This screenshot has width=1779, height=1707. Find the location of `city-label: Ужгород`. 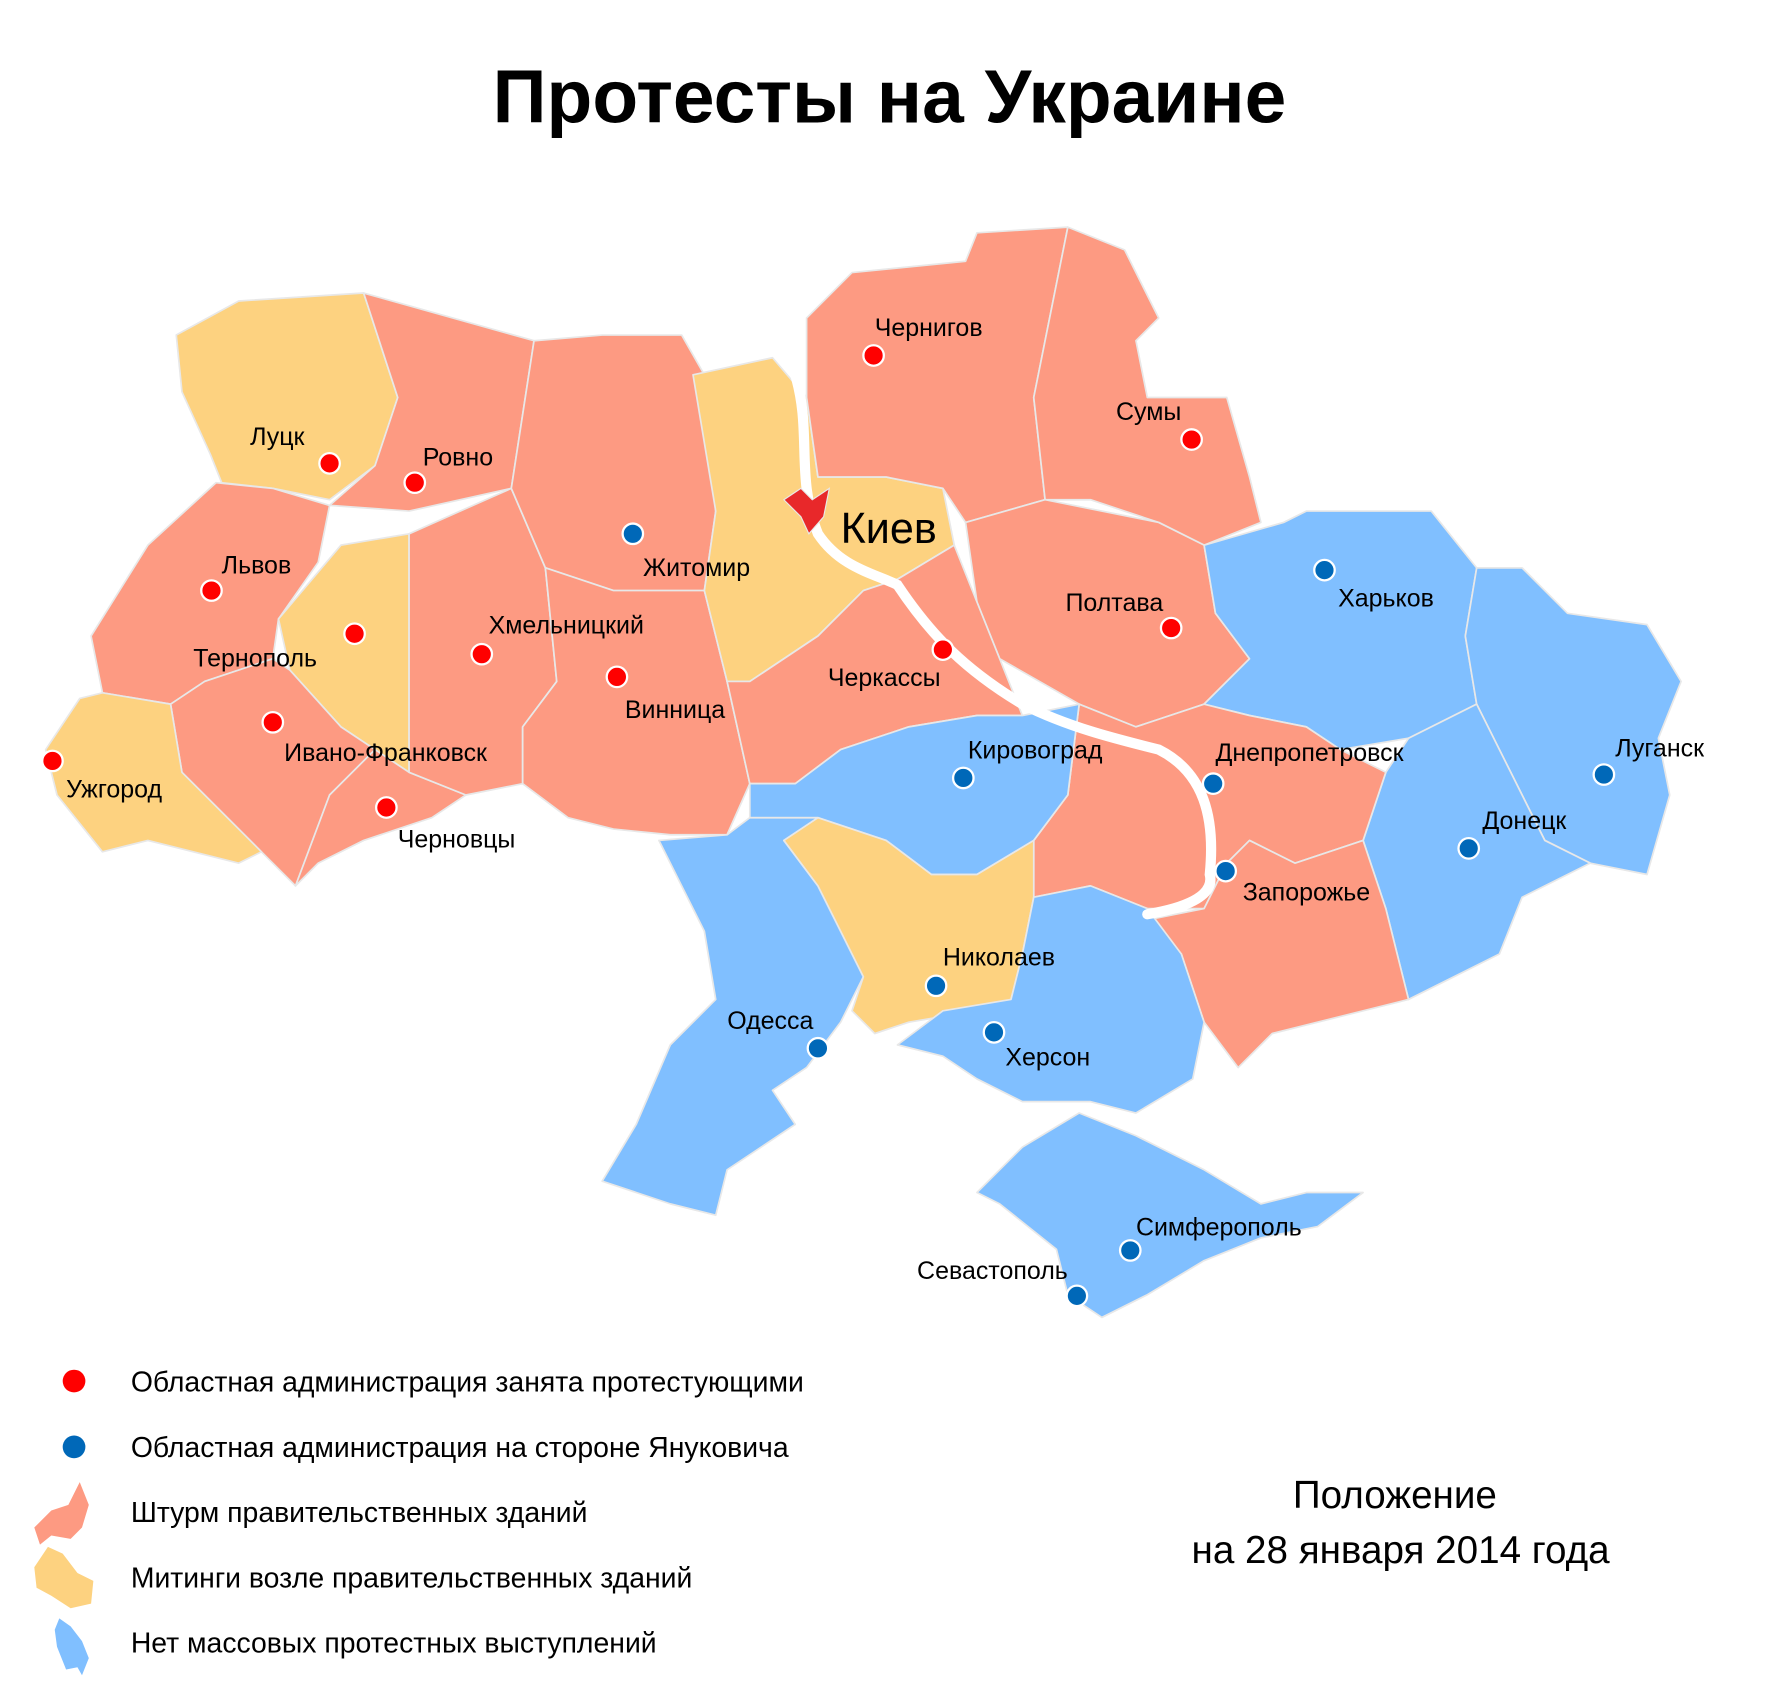

city-label: Ужгород is located at coordinates (114, 789).